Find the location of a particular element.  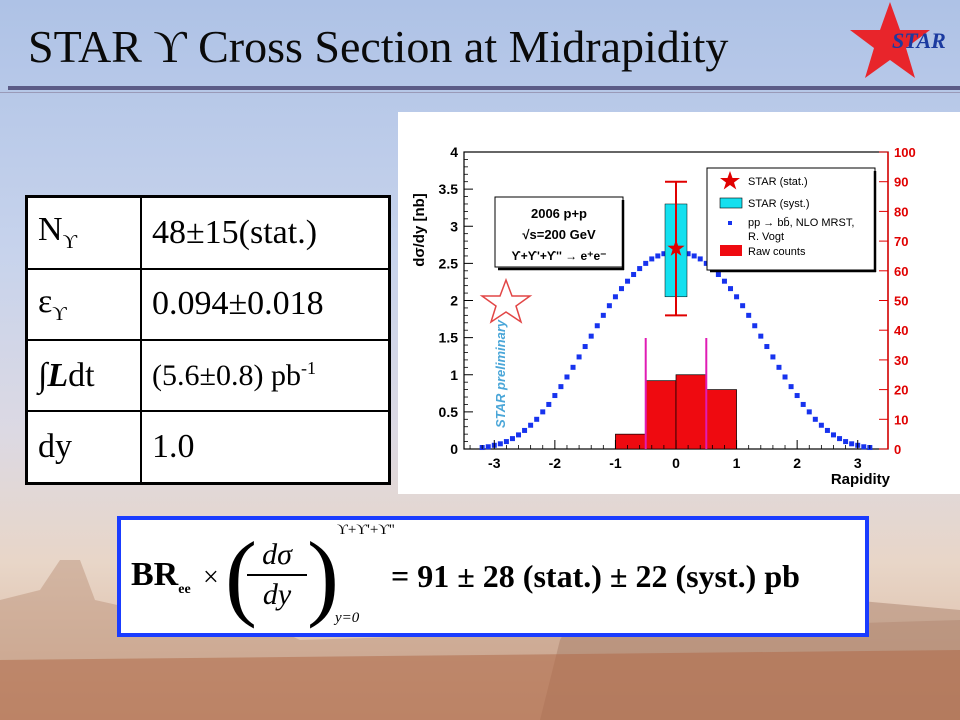

table-key-text: ε is located at coordinates (45, 301).